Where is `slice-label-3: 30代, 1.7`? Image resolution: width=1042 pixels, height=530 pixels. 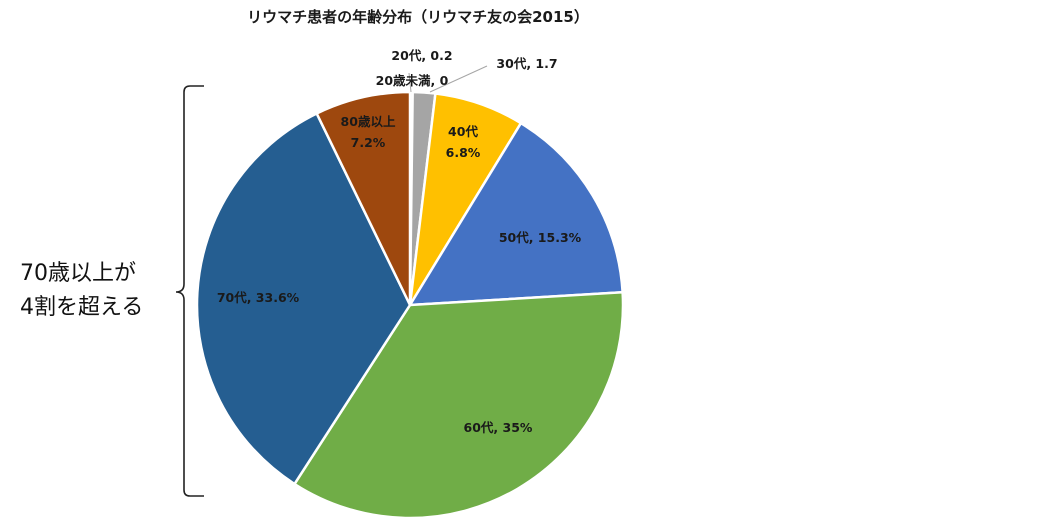
slice-label-3: 30代, 1.7 is located at coordinates (526, 63).